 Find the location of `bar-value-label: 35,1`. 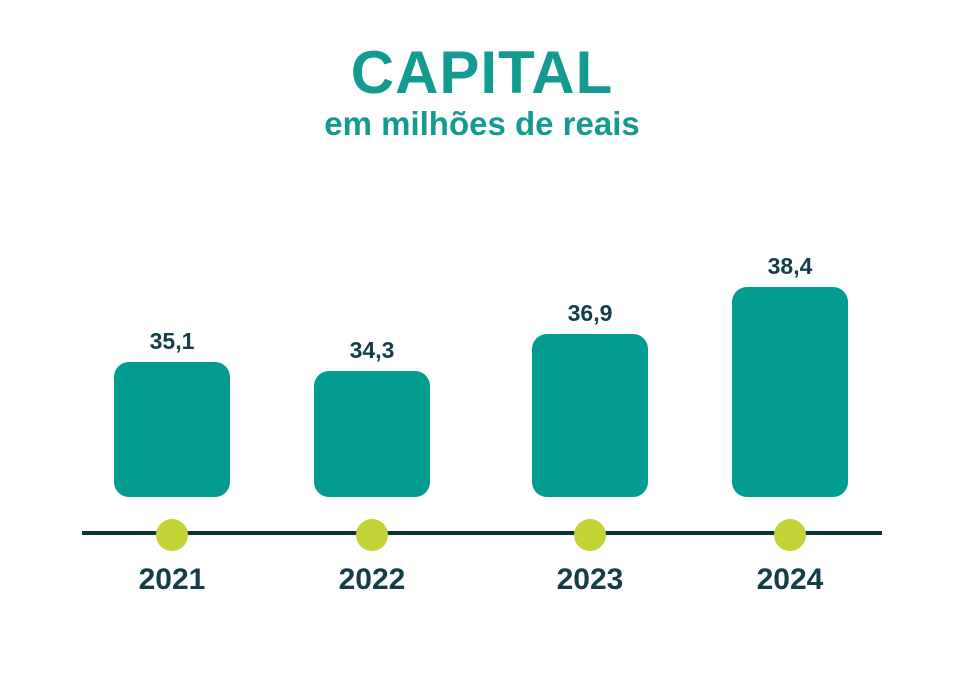

bar-value-label: 35,1 is located at coordinates (172, 341).